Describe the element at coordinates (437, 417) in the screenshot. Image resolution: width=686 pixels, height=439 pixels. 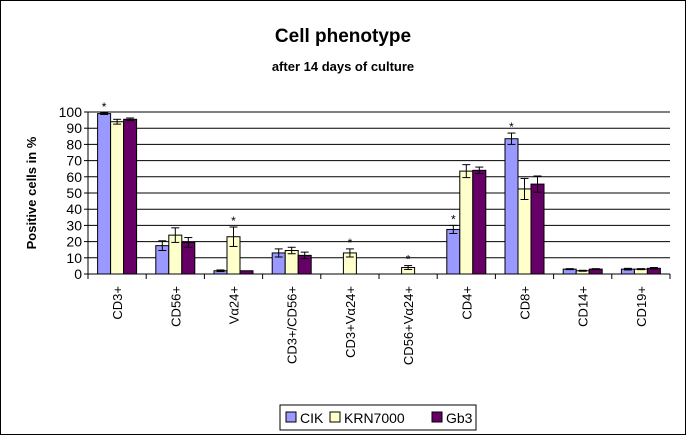
I see `legend-swatch-gb3` at that location.